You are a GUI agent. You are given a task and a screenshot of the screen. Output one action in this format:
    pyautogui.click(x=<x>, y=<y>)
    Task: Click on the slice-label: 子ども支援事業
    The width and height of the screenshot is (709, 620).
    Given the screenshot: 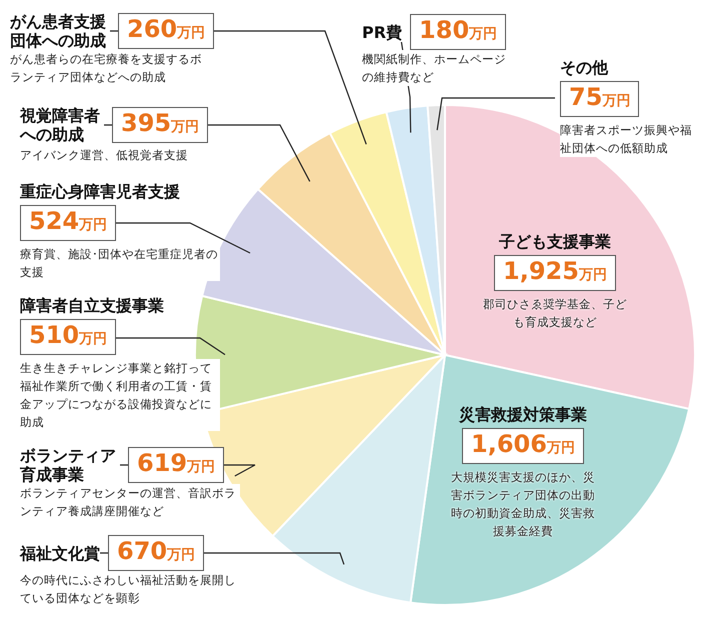 What is the action you would take?
    pyautogui.click(x=555, y=241)
    